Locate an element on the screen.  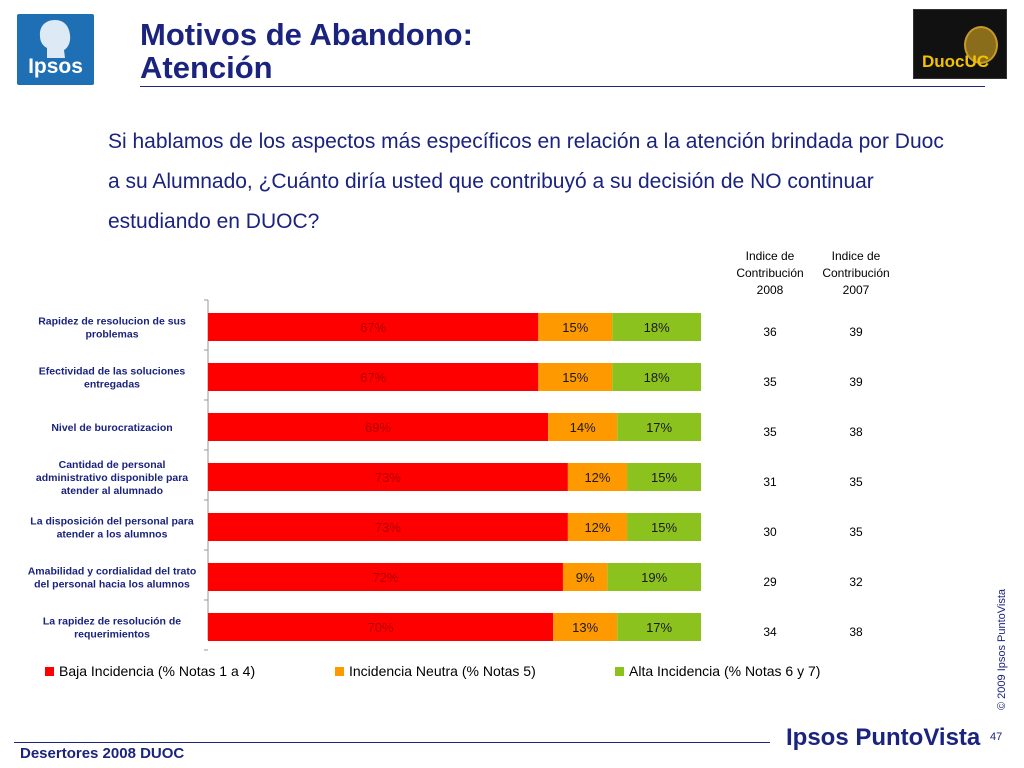
data-label: 14% is located at coordinates (583, 427).